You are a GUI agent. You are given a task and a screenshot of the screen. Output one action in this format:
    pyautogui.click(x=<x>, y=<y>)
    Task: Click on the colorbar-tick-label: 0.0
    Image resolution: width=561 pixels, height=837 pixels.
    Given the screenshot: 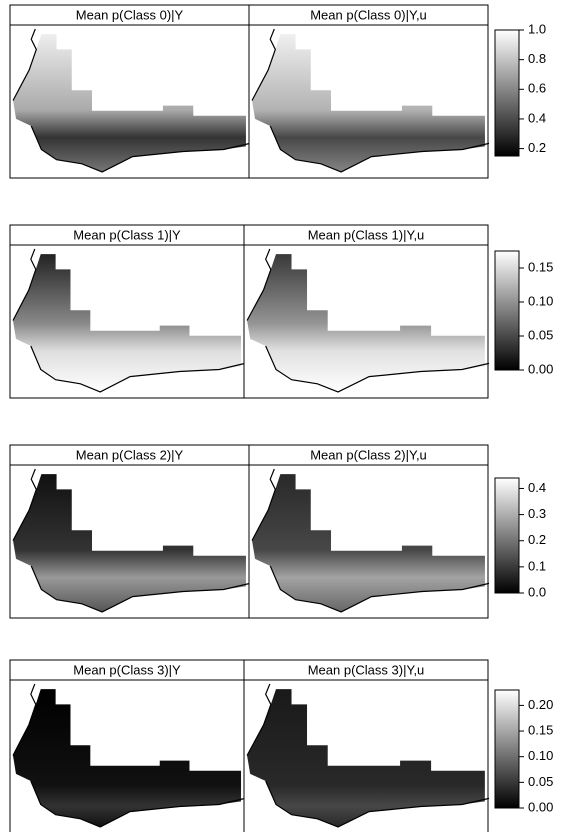 What is the action you would take?
    pyautogui.click(x=537, y=591)
    